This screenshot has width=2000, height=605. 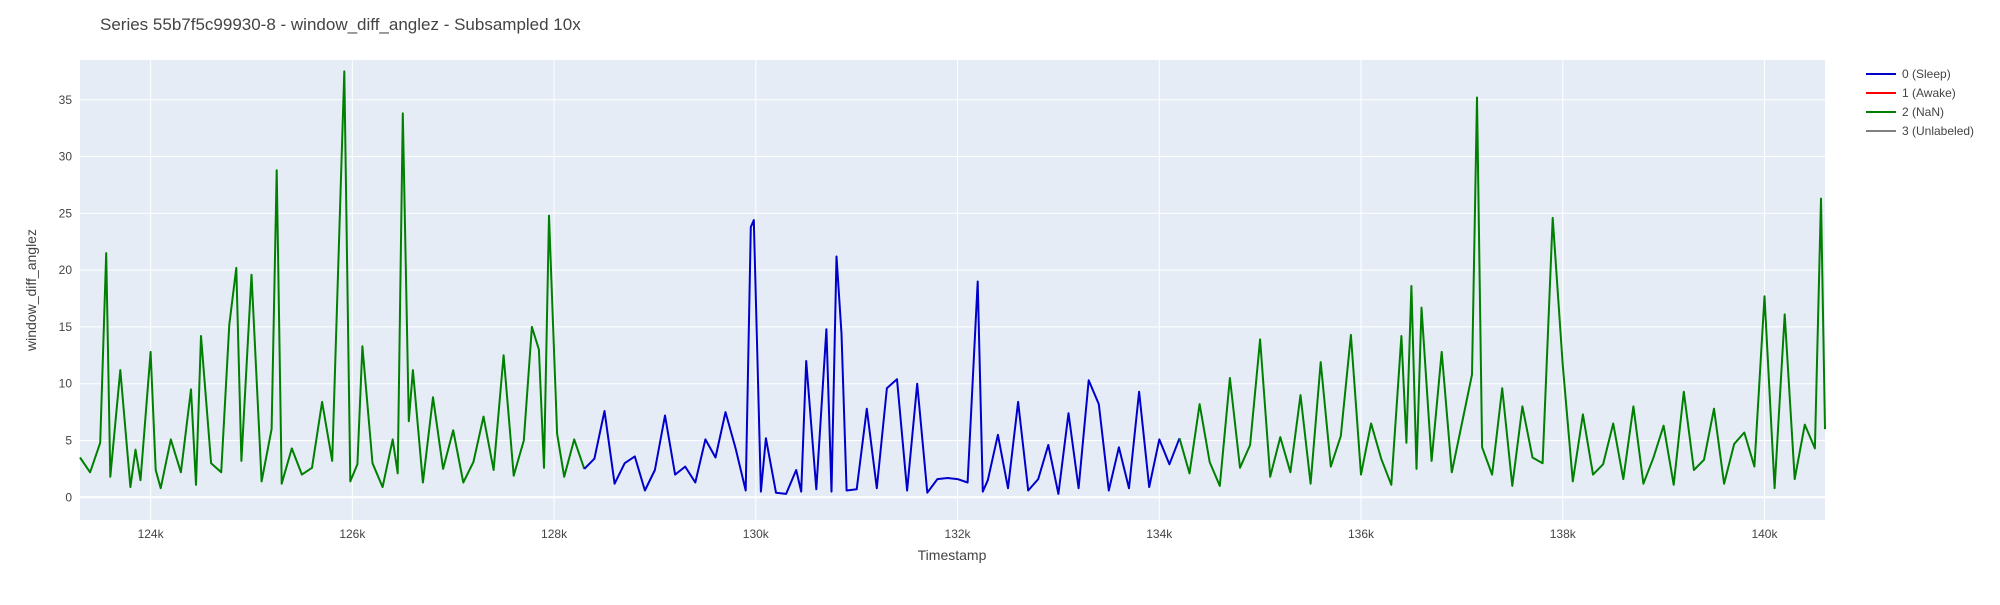 What do you see at coordinates (756, 534) in the screenshot?
I see `x-tick-label: 130k` at bounding box center [756, 534].